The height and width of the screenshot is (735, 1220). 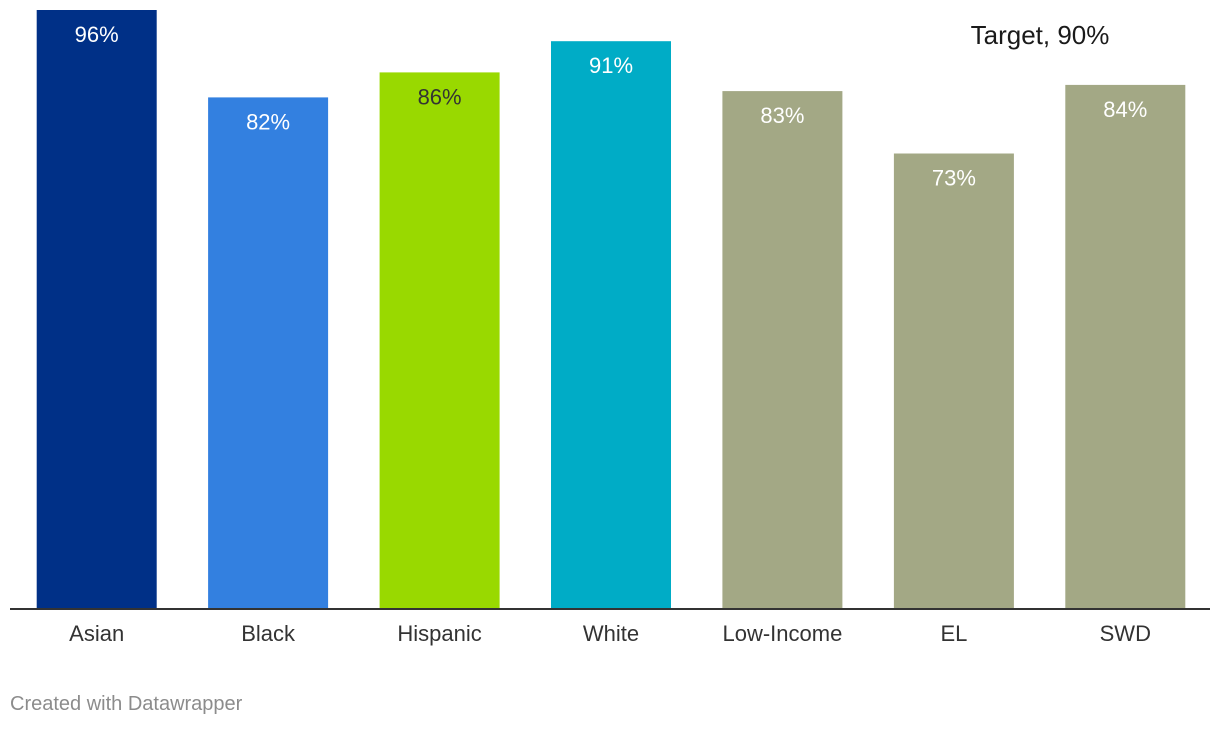 I want to click on value-label-low-income: 83%, so click(x=782, y=115).